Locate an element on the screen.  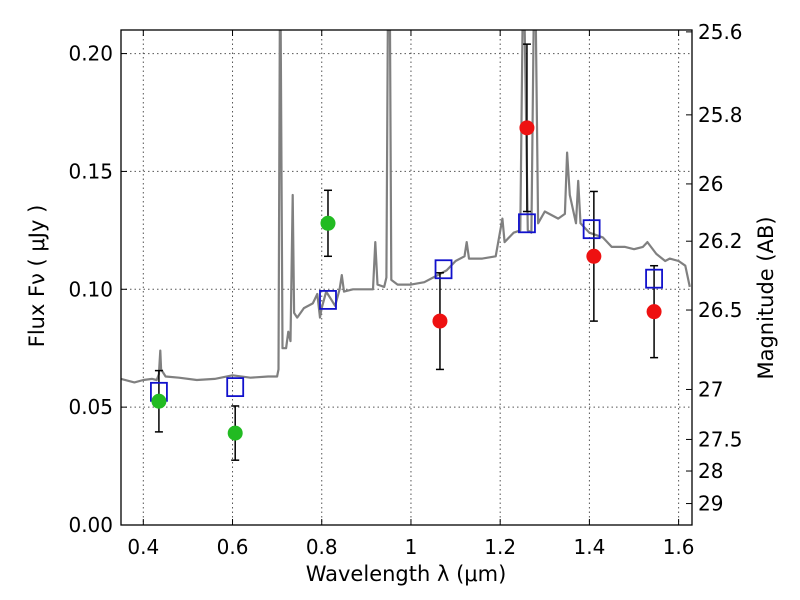
y-right-tick-label: 28 is located at coordinates (710, 471).